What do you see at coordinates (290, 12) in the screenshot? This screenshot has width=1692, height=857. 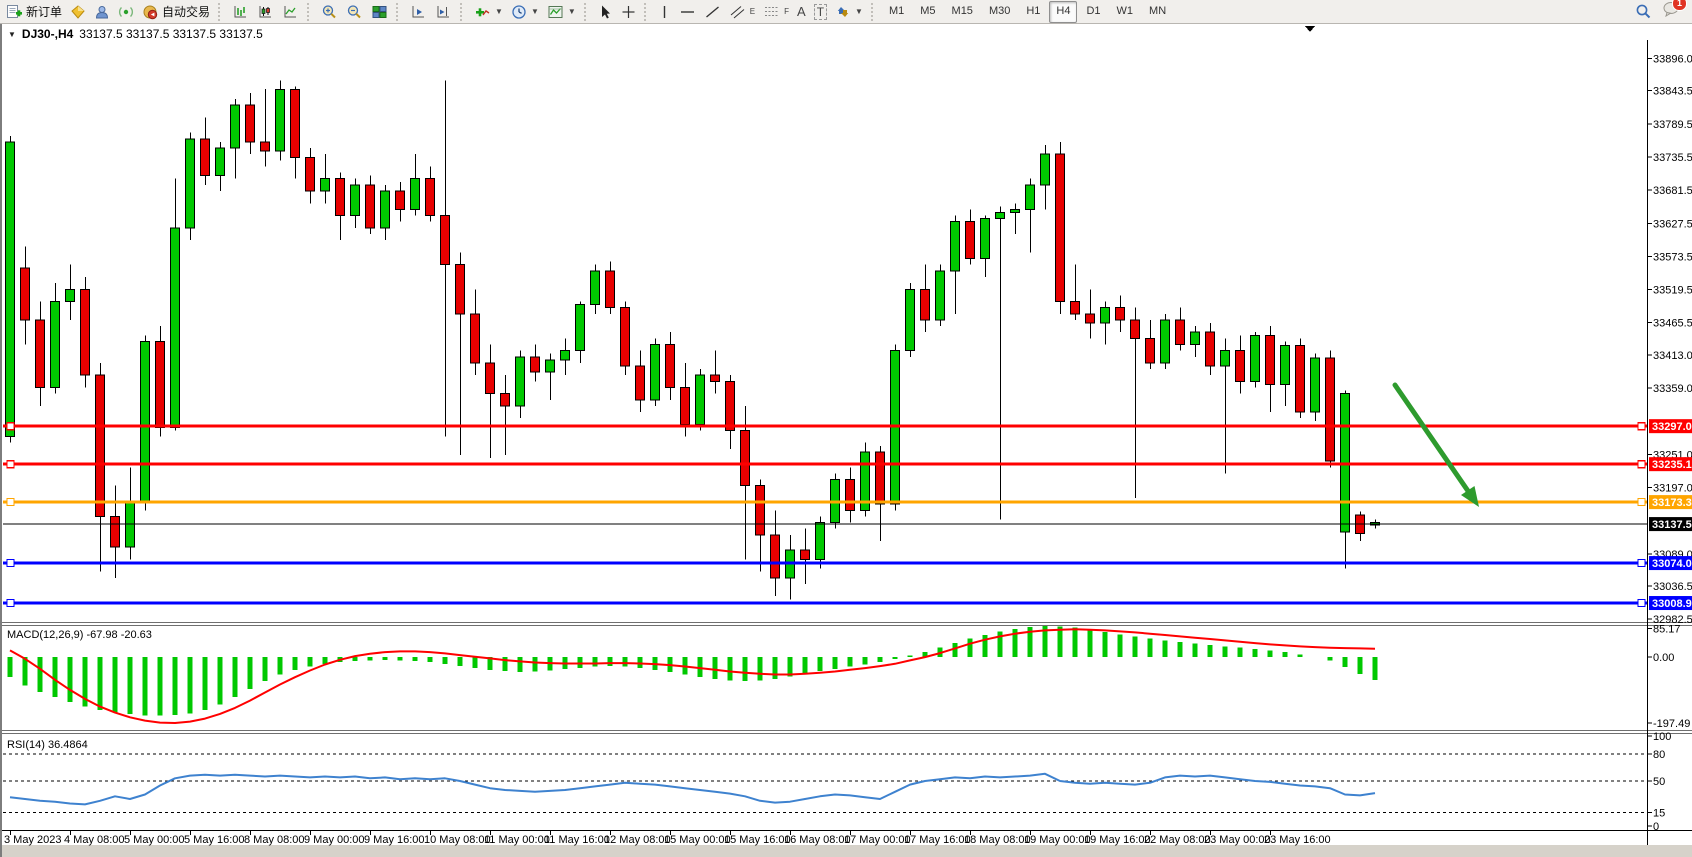 I see `line-chart-button` at bounding box center [290, 12].